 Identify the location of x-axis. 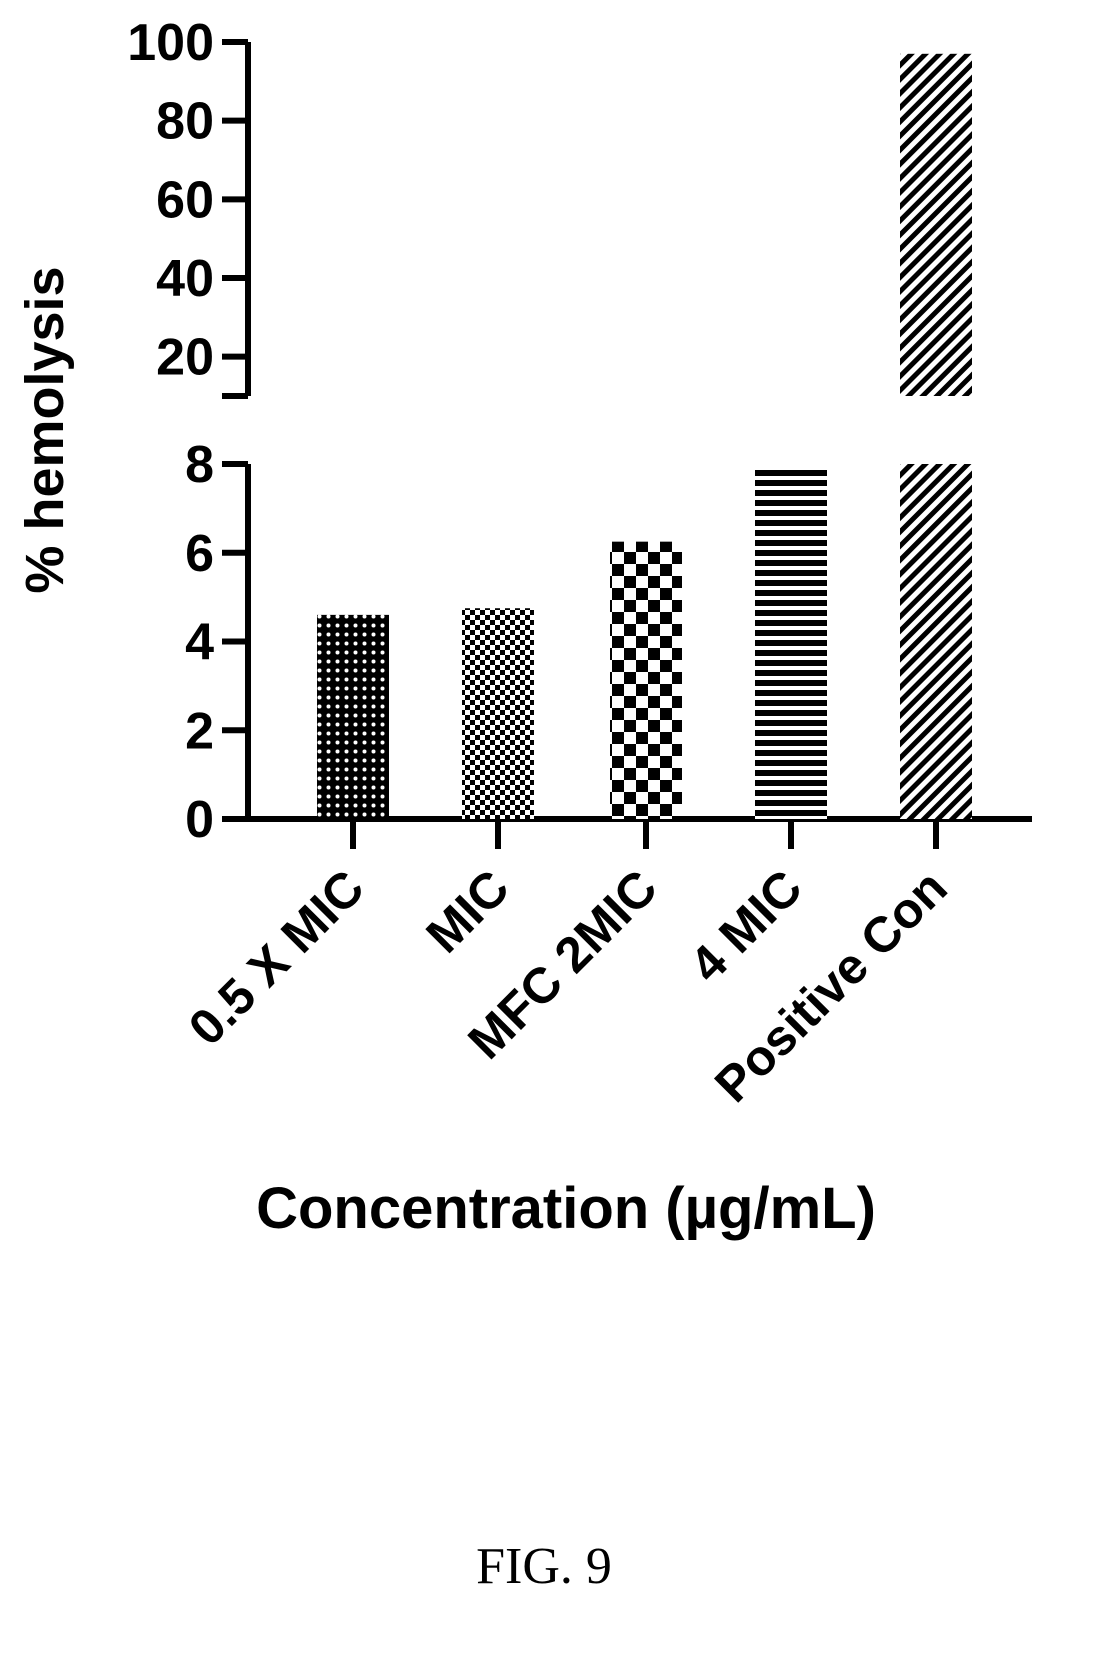
(627, 832).